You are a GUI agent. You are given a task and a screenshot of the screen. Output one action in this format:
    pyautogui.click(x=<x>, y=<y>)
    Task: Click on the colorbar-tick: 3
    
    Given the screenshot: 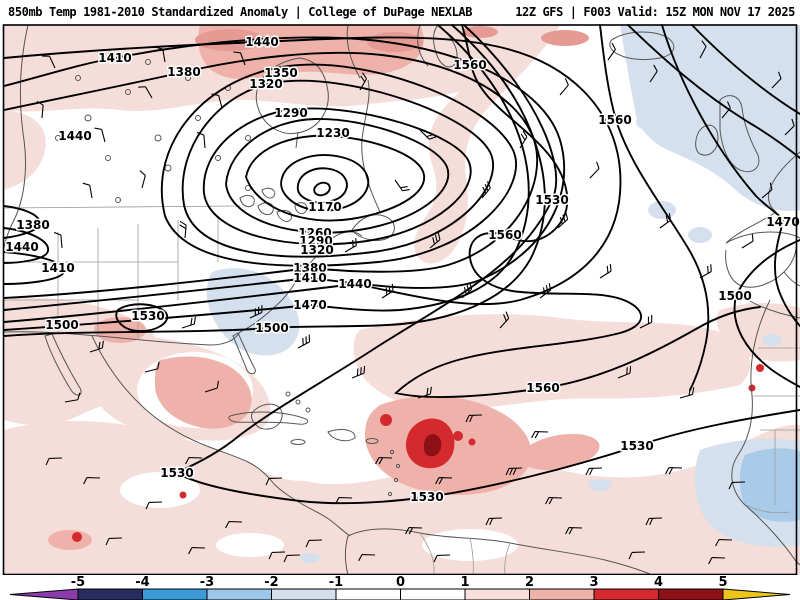 What is the action you would take?
    pyautogui.click(x=593, y=582)
    